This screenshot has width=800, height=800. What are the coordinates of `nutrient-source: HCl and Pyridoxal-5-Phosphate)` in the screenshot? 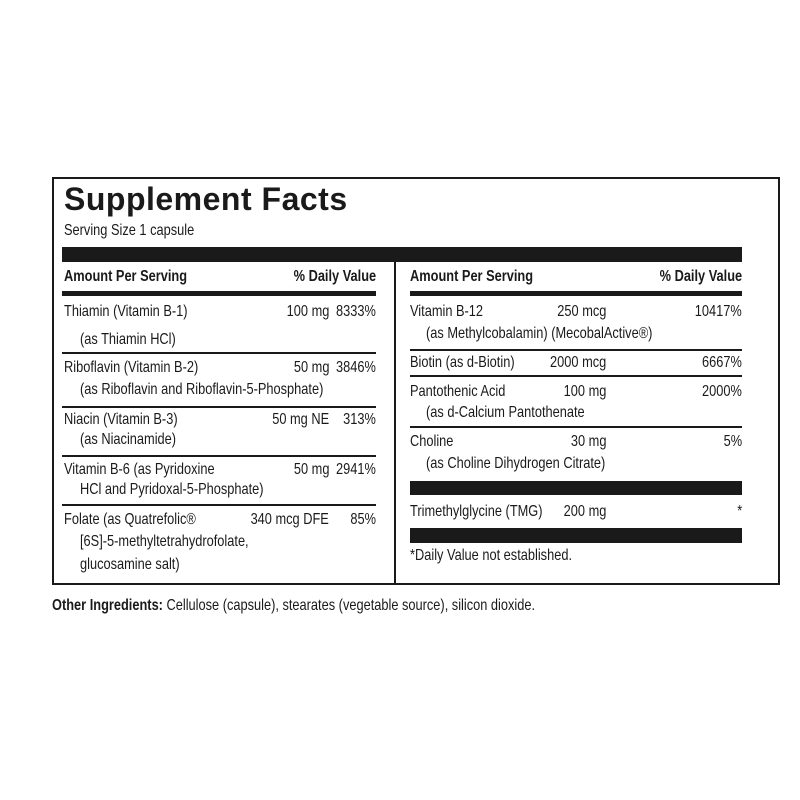 It's located at (172, 489).